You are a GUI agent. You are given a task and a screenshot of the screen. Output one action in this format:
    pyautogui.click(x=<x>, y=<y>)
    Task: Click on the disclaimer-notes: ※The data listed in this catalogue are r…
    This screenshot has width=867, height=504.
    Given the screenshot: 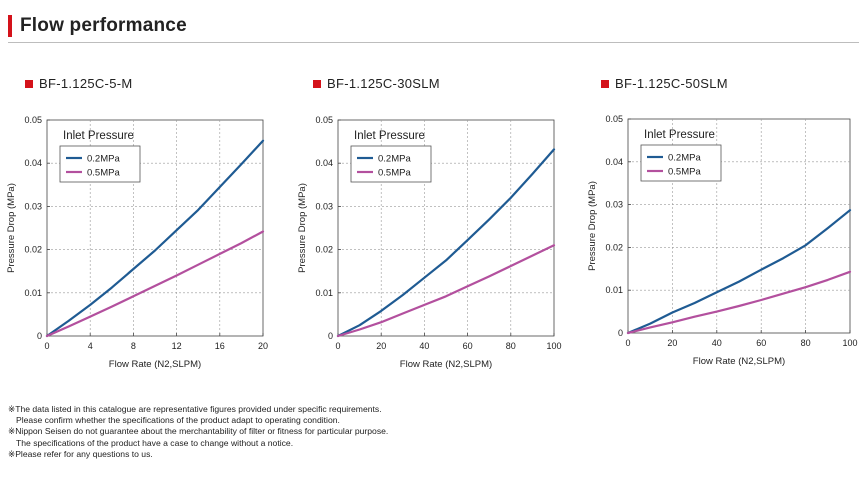 What is the action you would take?
    pyautogui.click(x=198, y=432)
    